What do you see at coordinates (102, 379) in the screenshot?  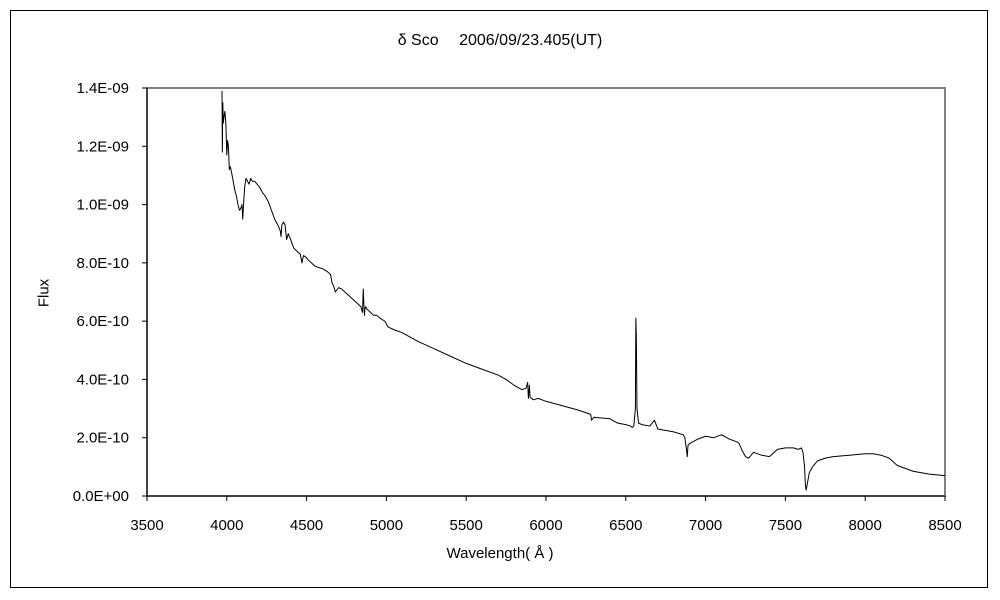 I see `y-tick-label: 4.0E-10` at bounding box center [102, 379].